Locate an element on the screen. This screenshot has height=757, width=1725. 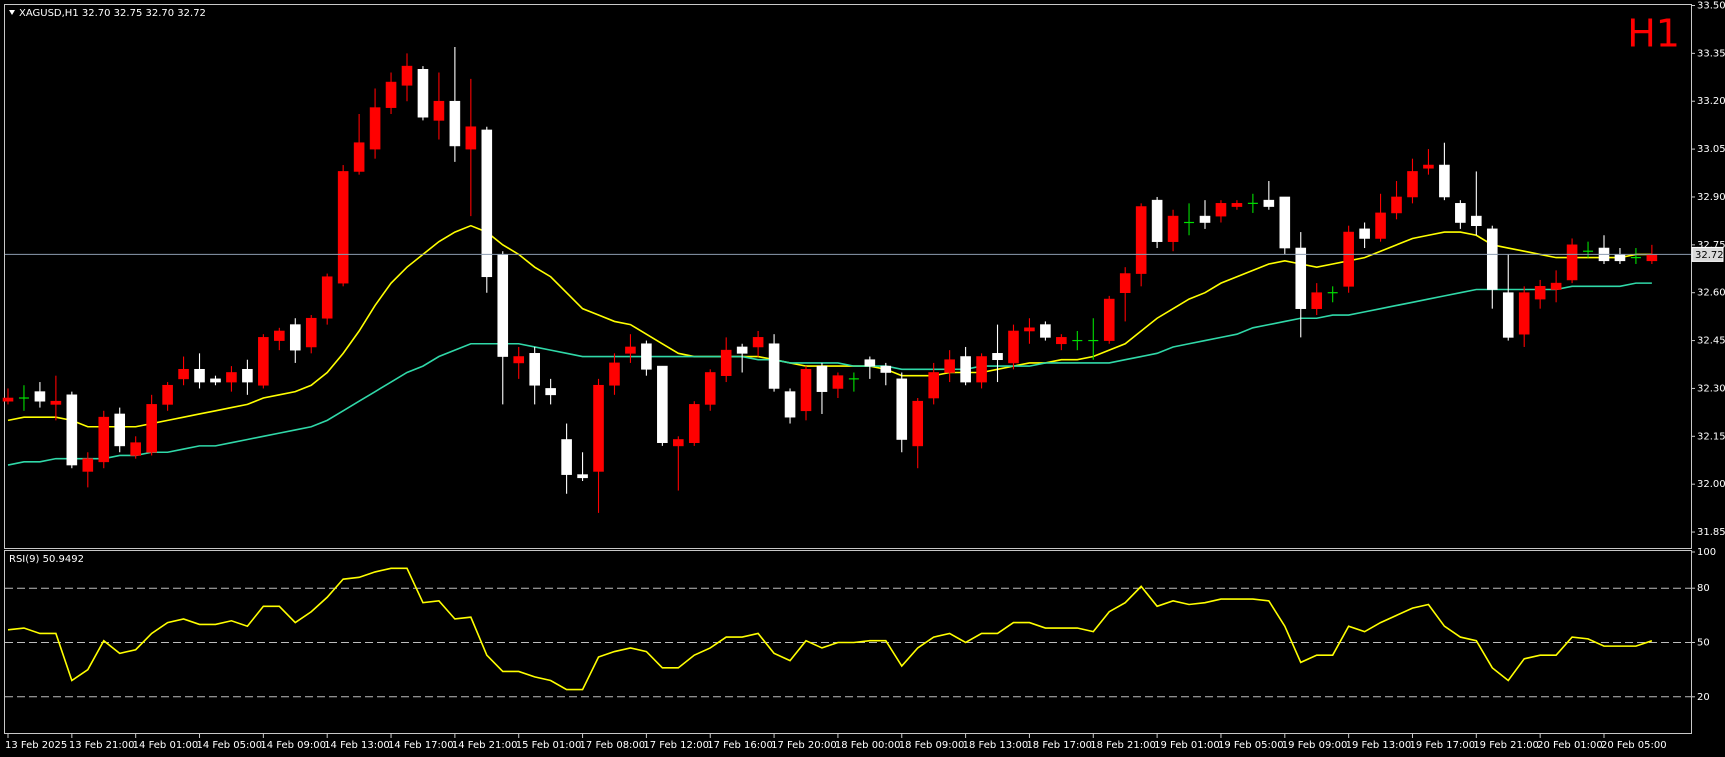
y-tick-label: 32.90 is located at coordinates (1711, 197).